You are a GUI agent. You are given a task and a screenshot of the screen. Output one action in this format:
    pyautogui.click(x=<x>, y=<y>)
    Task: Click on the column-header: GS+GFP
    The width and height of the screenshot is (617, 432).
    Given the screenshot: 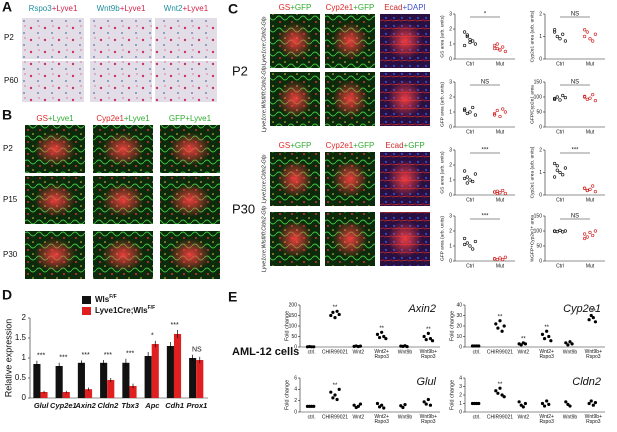 What is the action you would take?
    pyautogui.click(x=295, y=145)
    